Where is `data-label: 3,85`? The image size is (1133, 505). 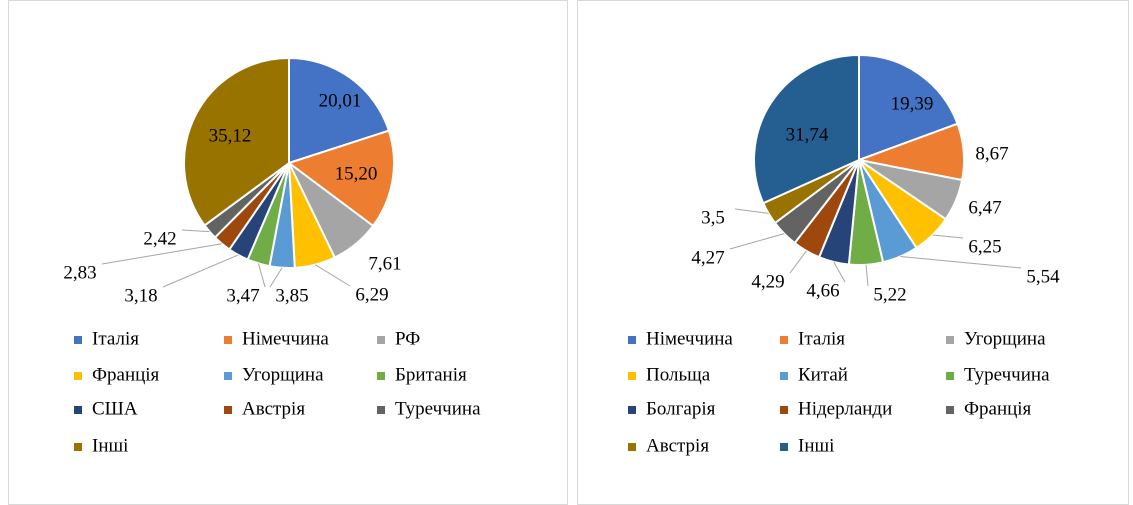
data-label: 3,85 is located at coordinates (291, 295).